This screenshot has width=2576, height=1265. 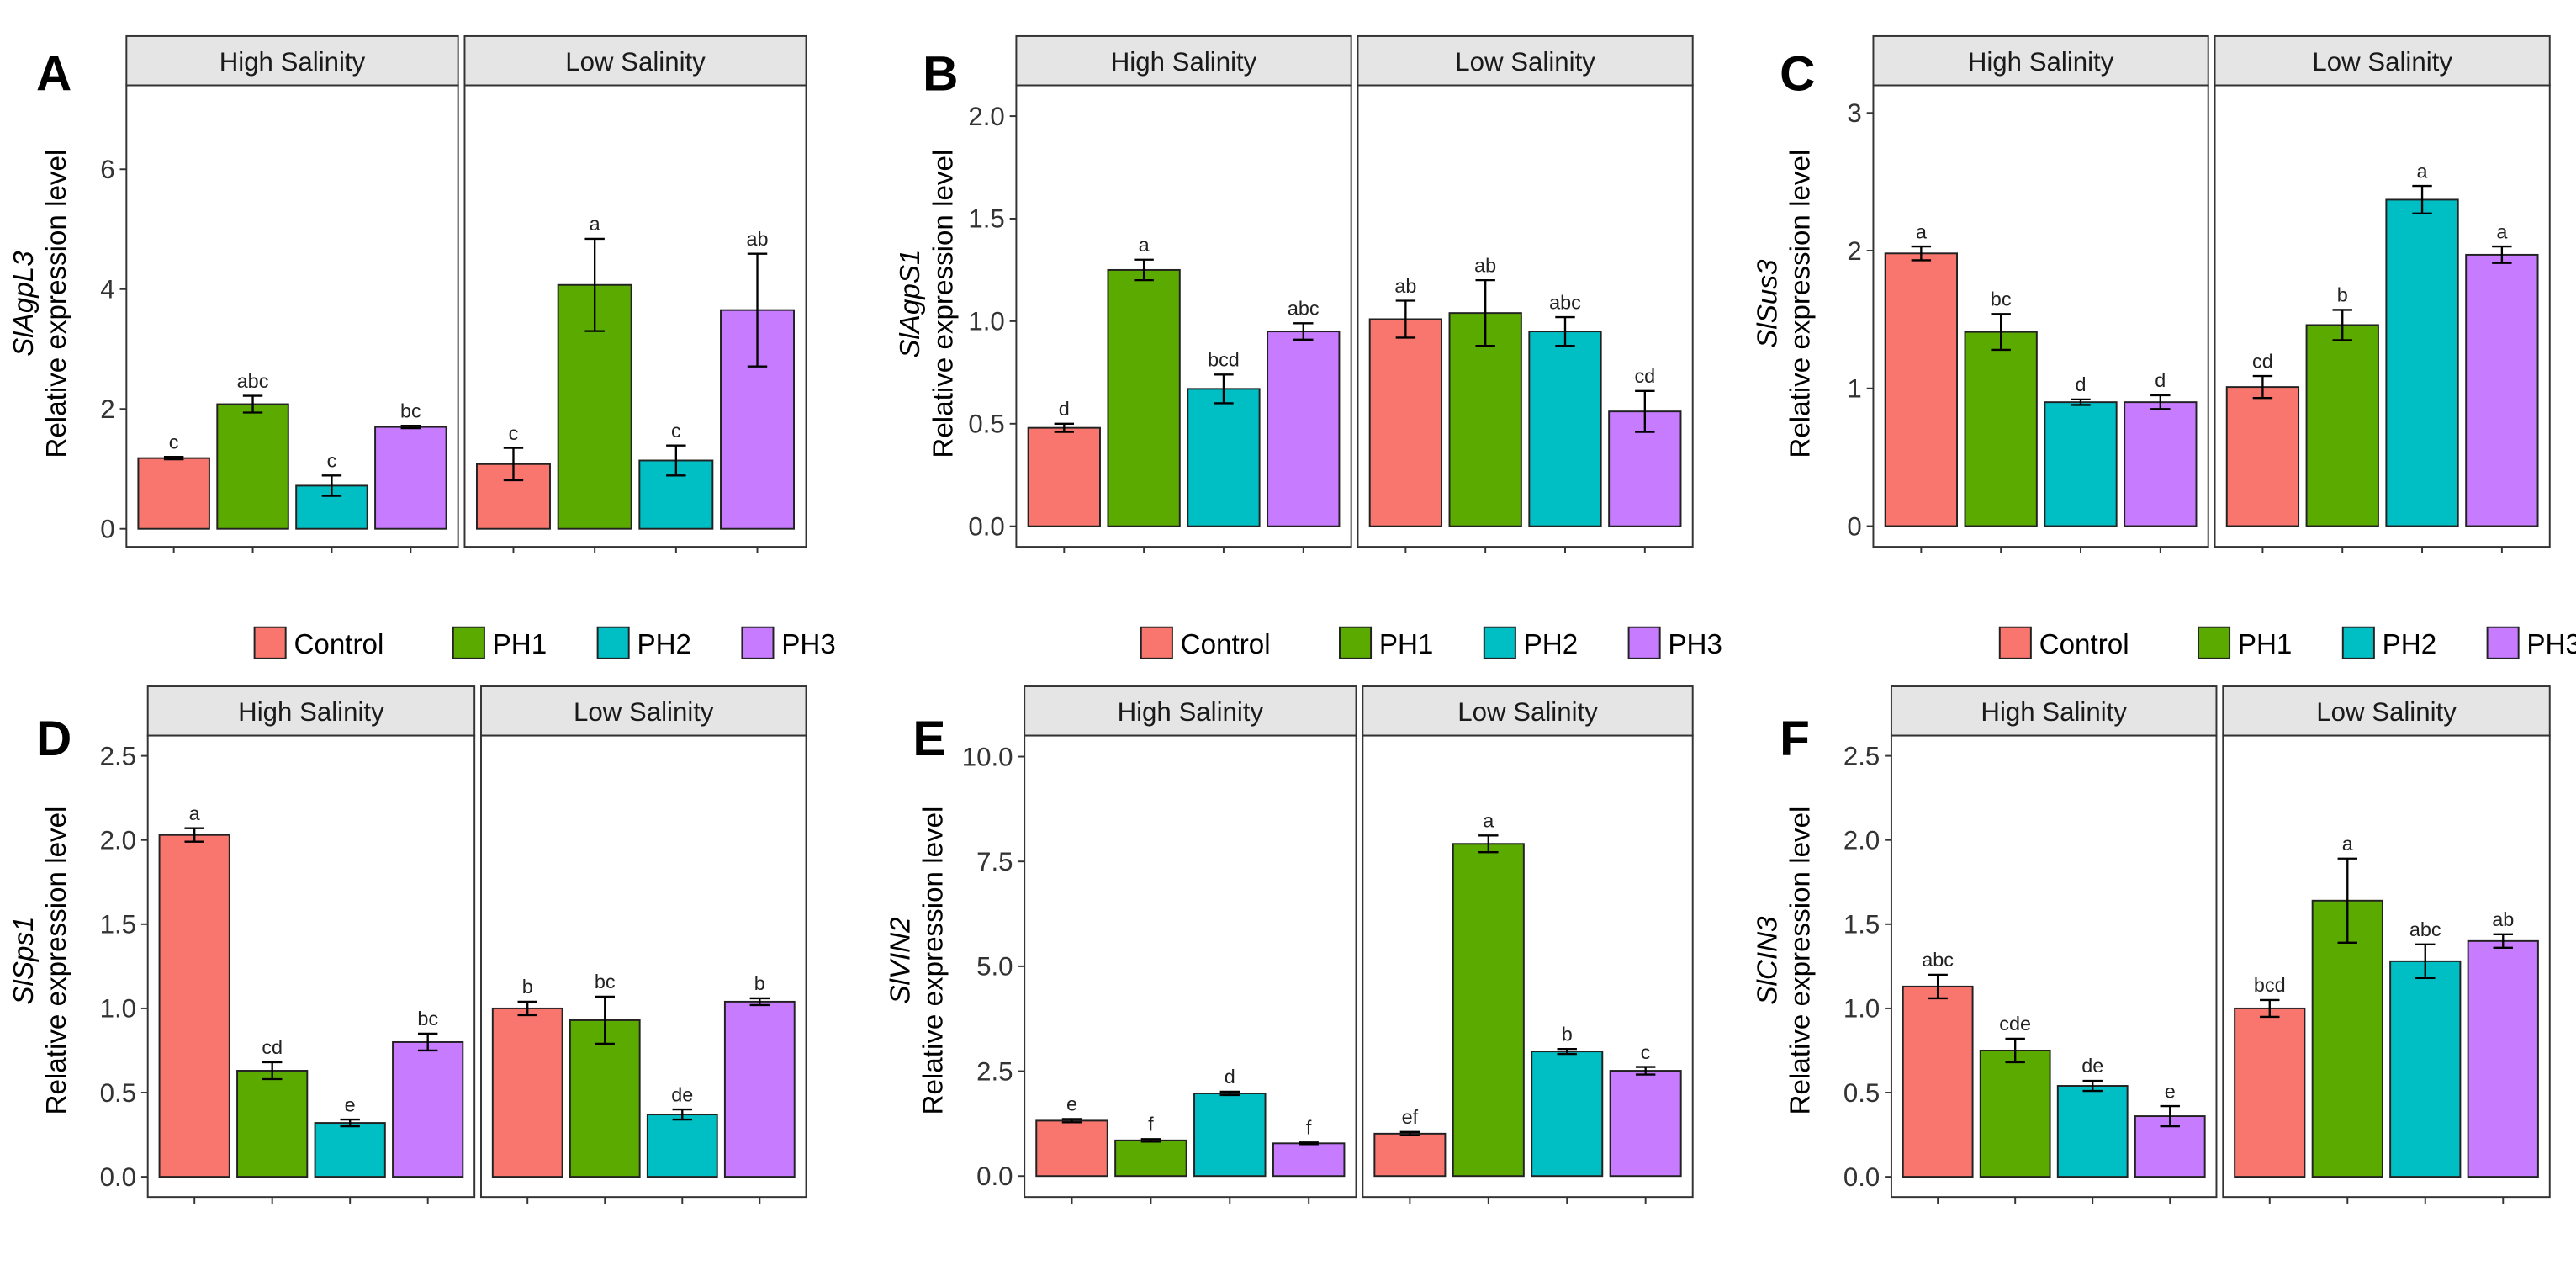 What do you see at coordinates (994, 861) in the screenshot?
I see `y-tick-label: 7.5` at bounding box center [994, 861].